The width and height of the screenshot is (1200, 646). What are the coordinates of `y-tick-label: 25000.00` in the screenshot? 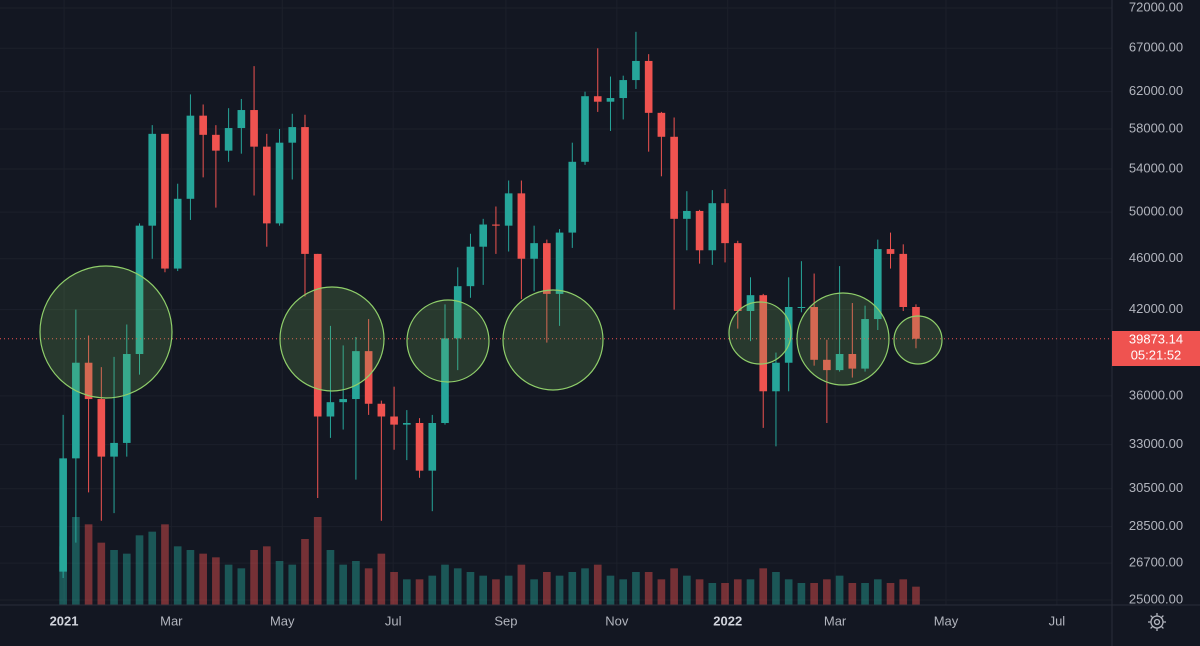 It's located at (1156, 598).